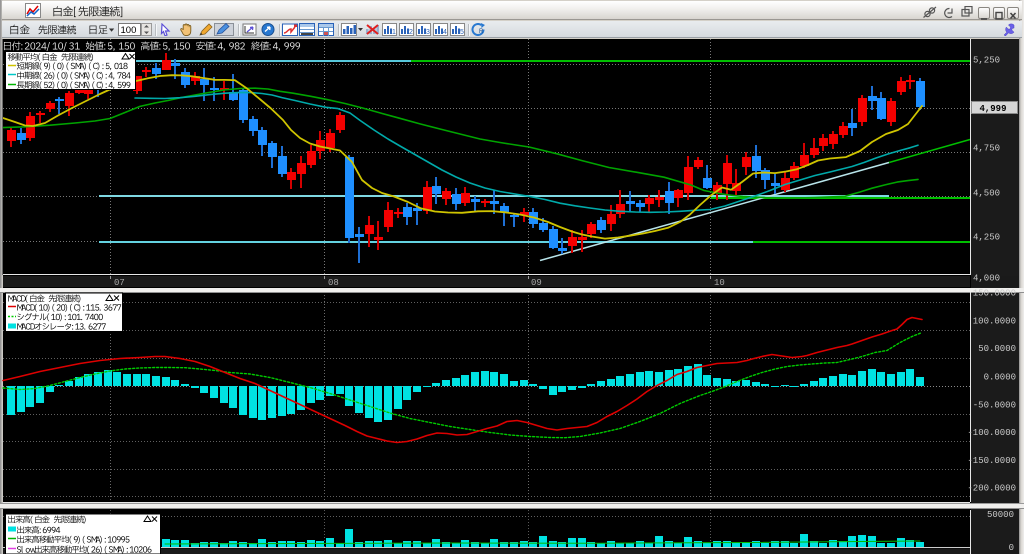 The height and width of the screenshot is (554, 1024). Describe the element at coordinates (411, 32) in the screenshot. I see `svg-text: 2` at that location.